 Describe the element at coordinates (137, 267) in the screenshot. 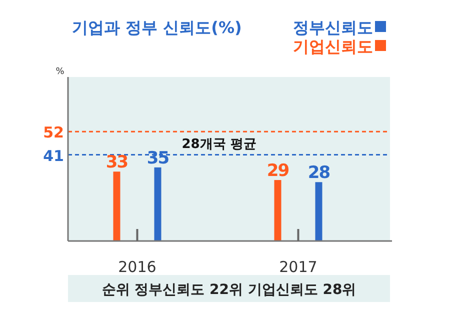

I see `x-tick-label: 2016` at that location.